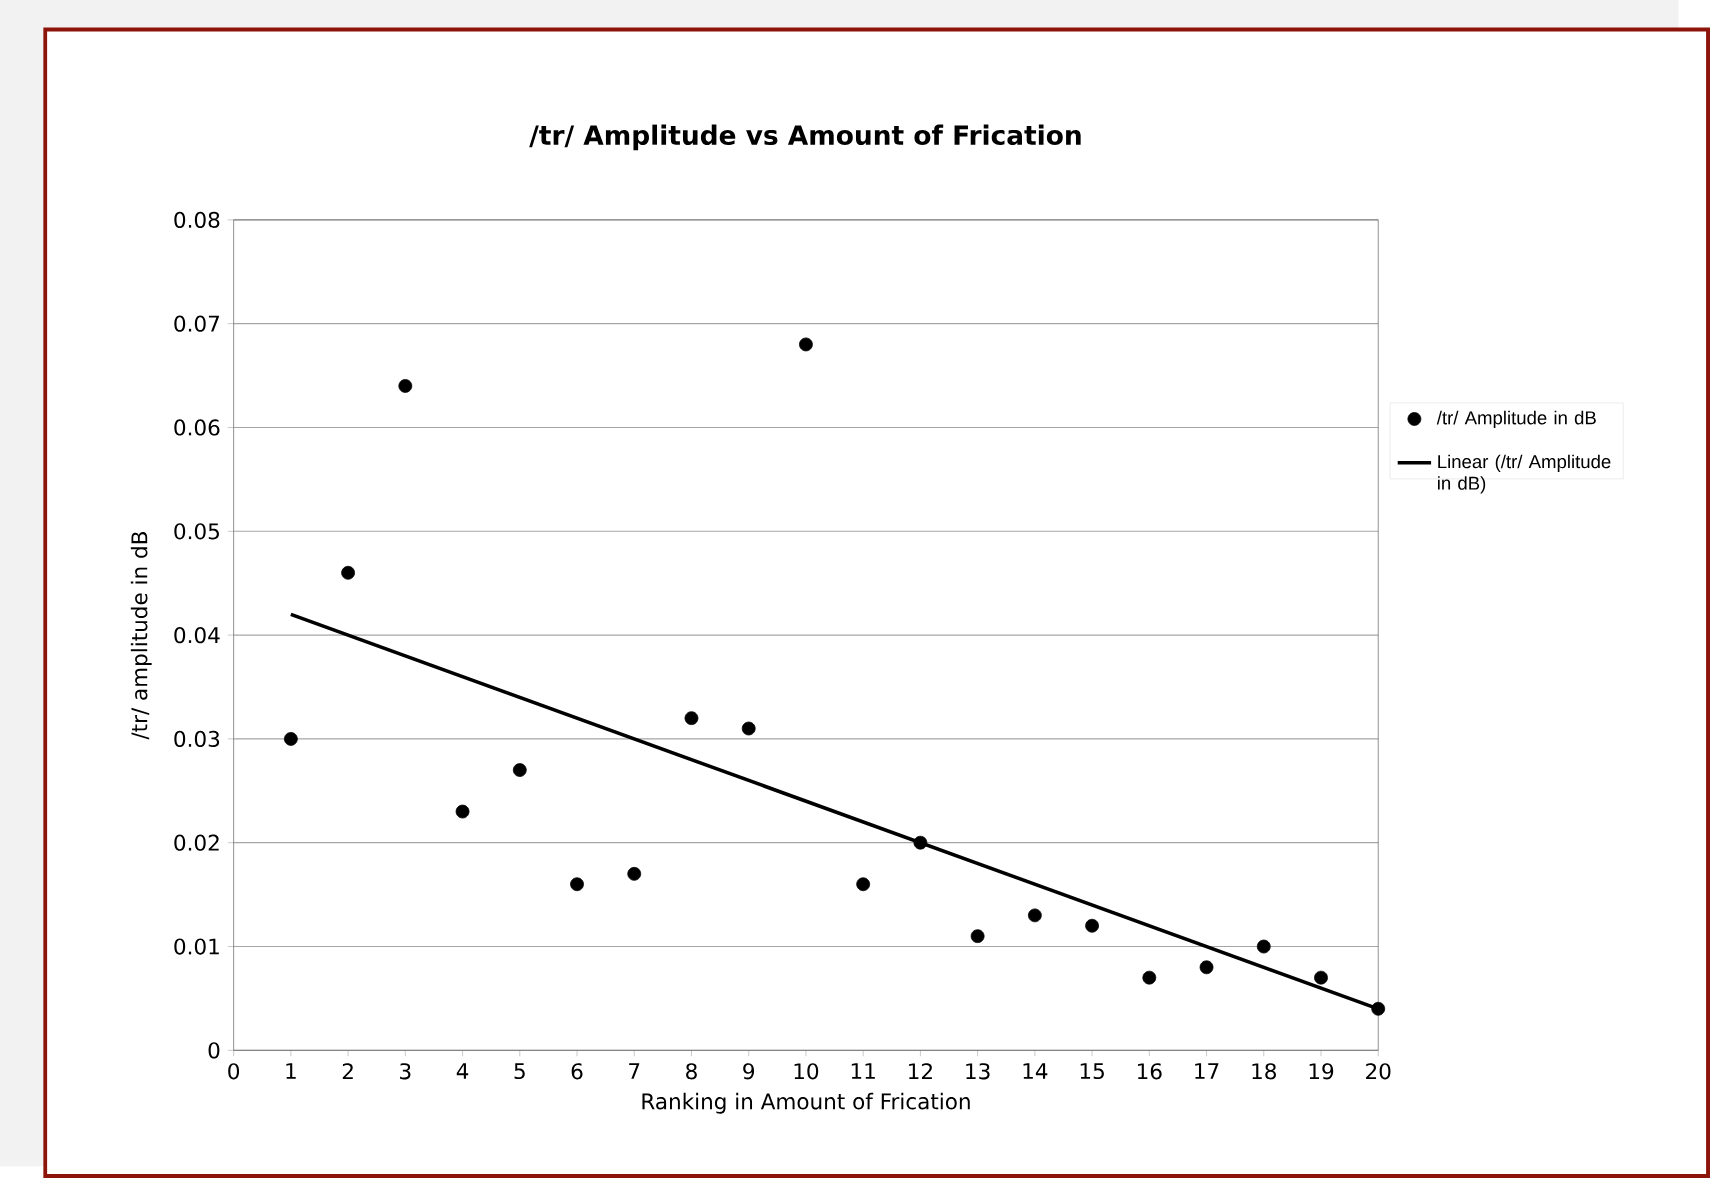 The height and width of the screenshot is (1178, 1710). I want to click on y-tick-label: 0.02, so click(196, 842).